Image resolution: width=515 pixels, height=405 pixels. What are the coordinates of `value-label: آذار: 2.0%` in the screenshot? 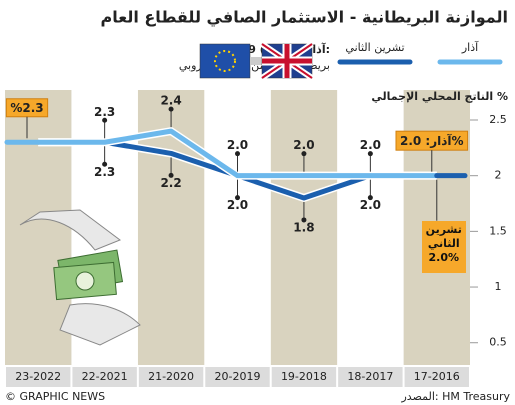 It's located at (432, 140).